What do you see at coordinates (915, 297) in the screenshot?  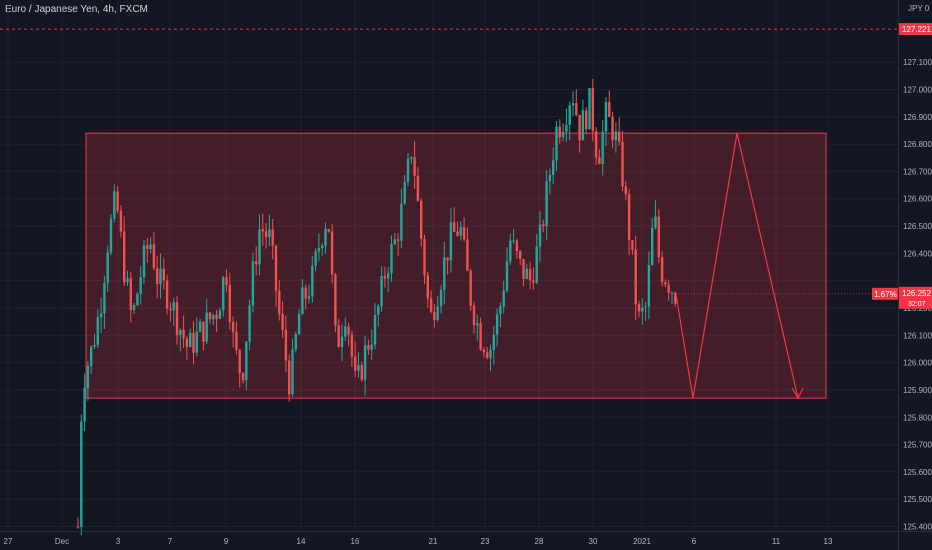 I see `last-price-badge` at bounding box center [915, 297].